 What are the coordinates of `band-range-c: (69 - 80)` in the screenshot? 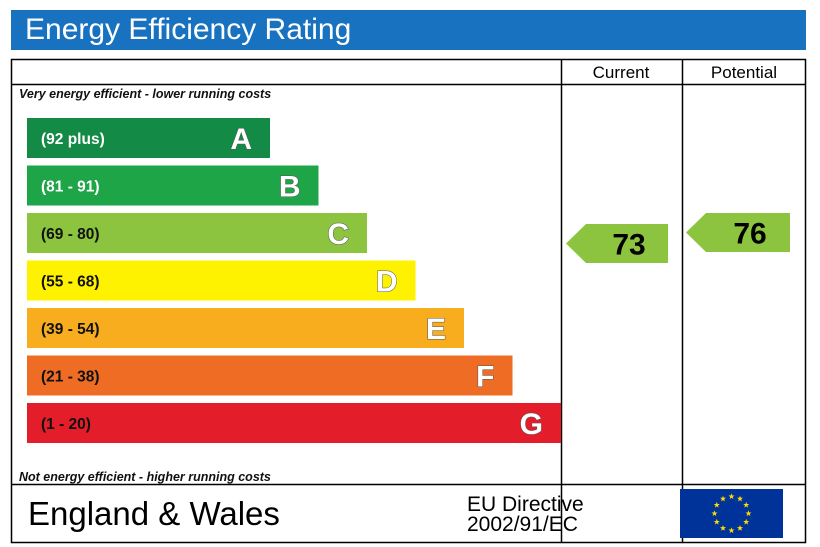 It's located at (70, 234).